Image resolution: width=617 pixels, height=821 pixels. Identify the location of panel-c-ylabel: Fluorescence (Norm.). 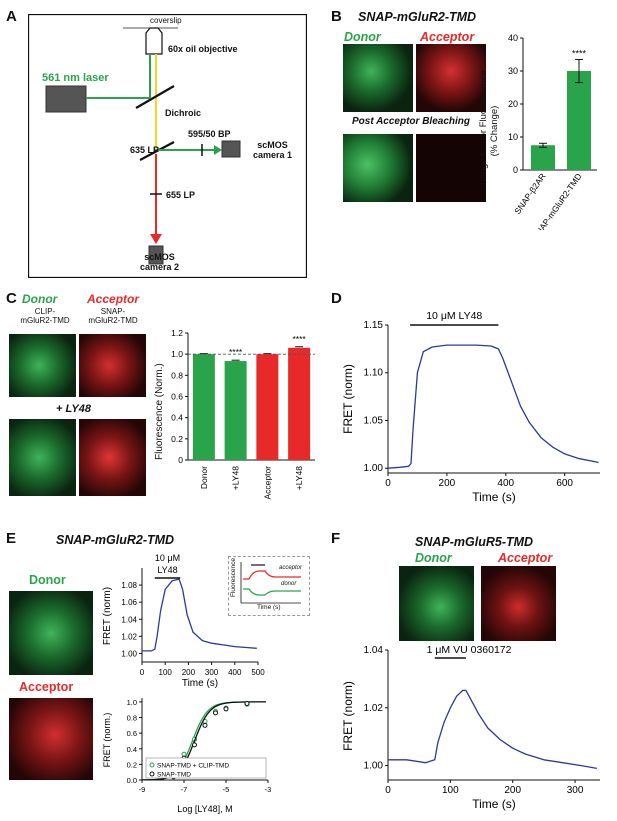
(159, 411).